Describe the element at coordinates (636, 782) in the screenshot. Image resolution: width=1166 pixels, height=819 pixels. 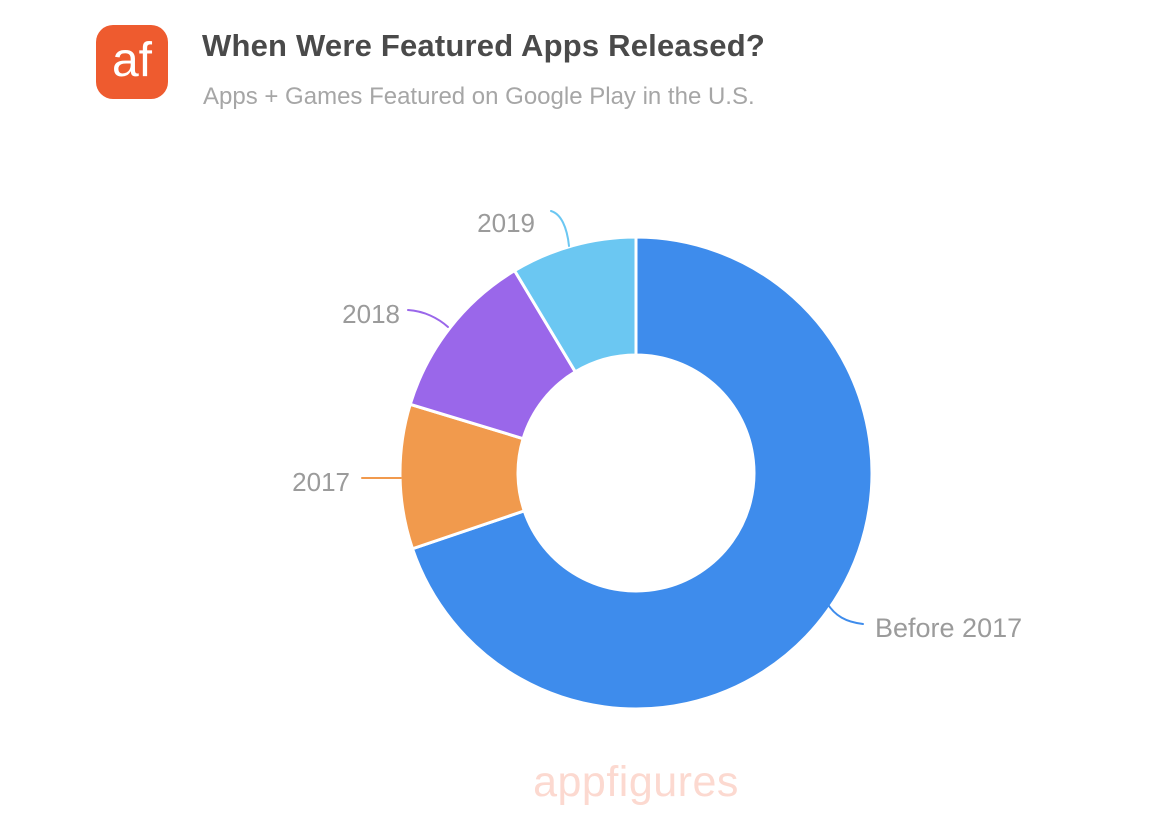
I see `appfigures-watermark: appfigures` at that location.